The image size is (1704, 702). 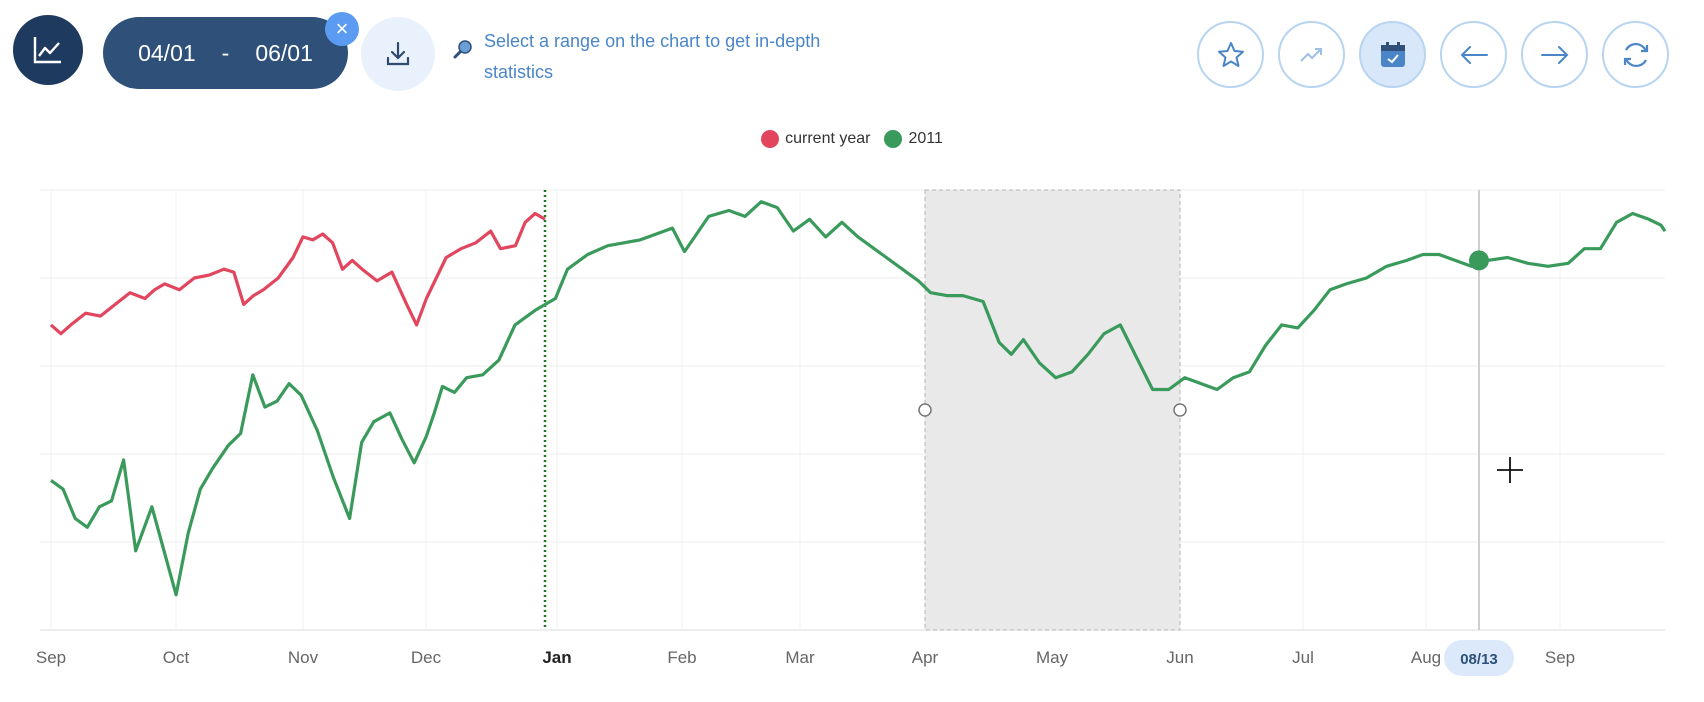 I want to click on chart-legend: current year 2011, so click(x=852, y=139).